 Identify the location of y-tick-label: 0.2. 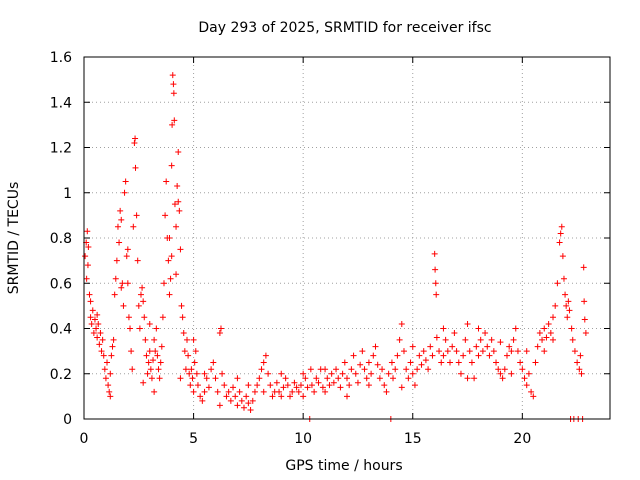
(61, 375).